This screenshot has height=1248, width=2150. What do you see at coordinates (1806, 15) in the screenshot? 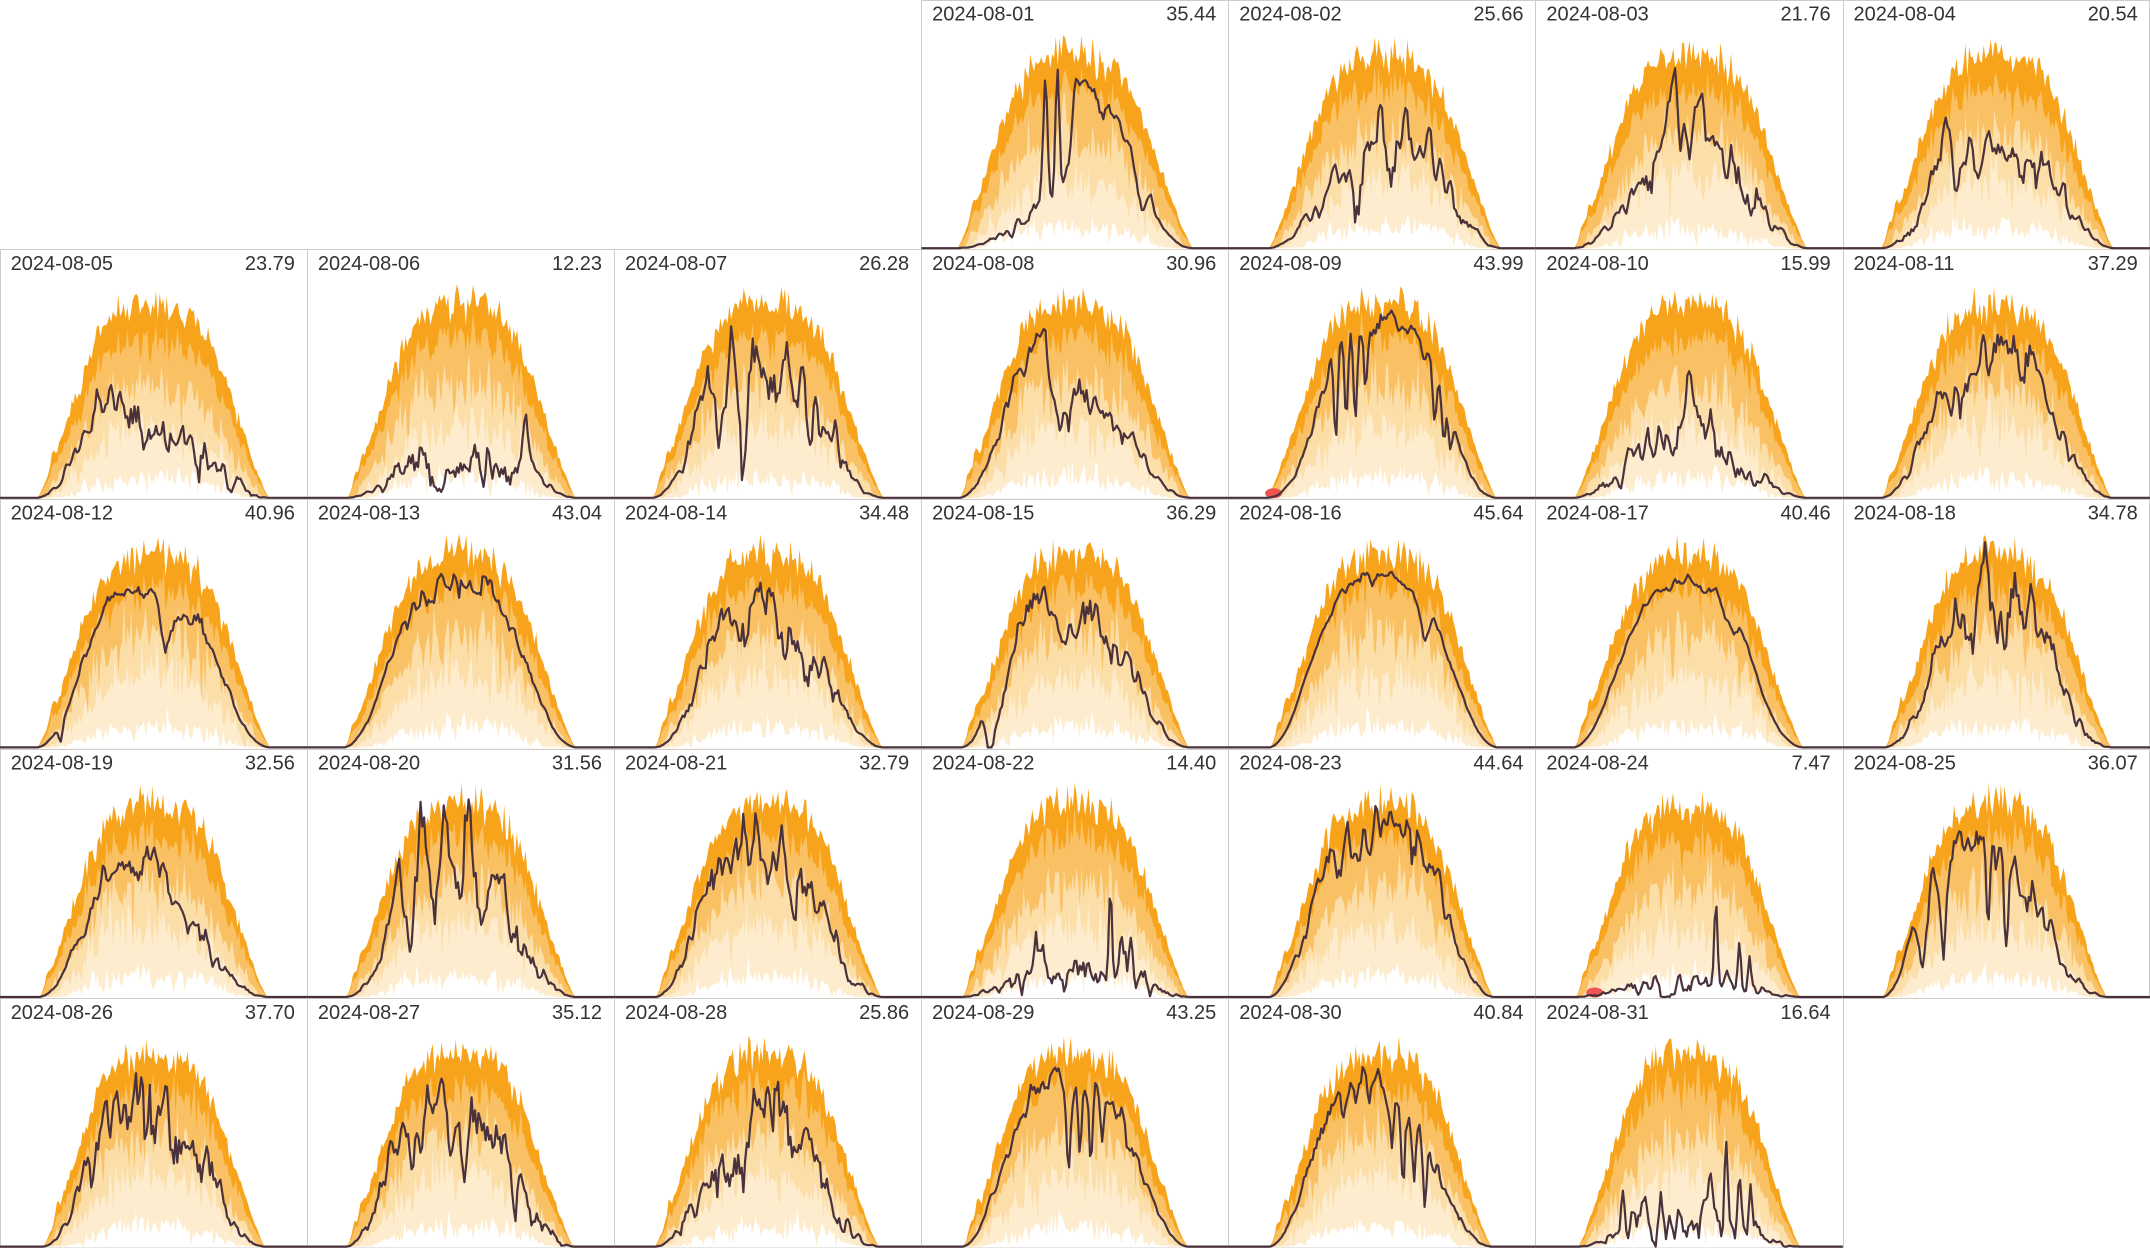
I see `svg-text: 21.76` at bounding box center [1806, 15].